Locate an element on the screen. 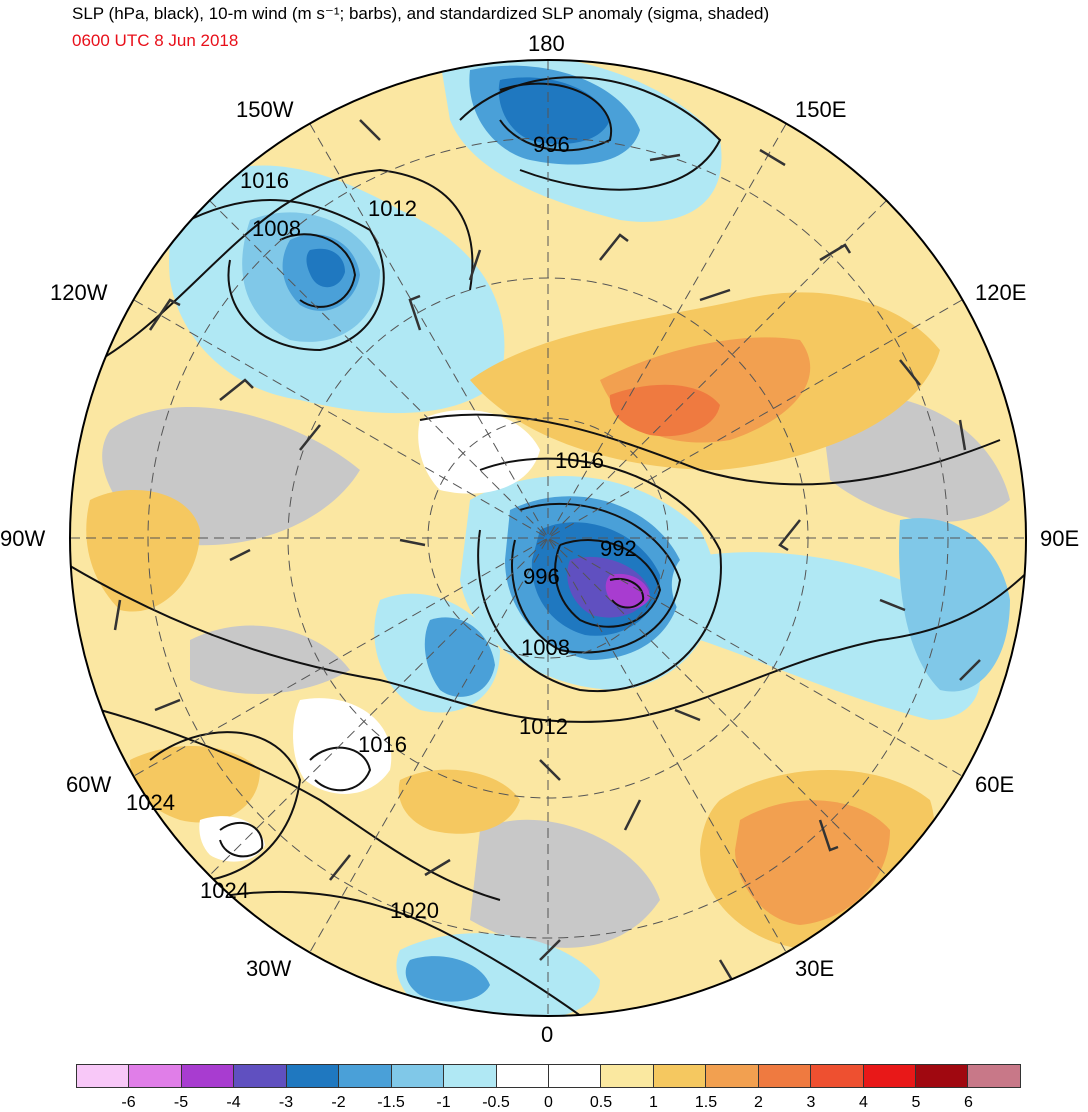  lon-label-120w: 120W is located at coordinates (79, 292).